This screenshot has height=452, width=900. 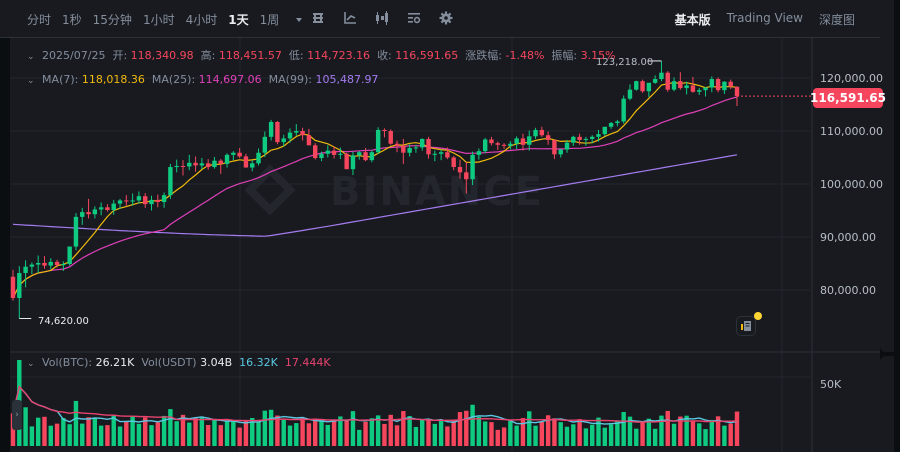 I want to click on gear-icon, so click(x=446, y=18).